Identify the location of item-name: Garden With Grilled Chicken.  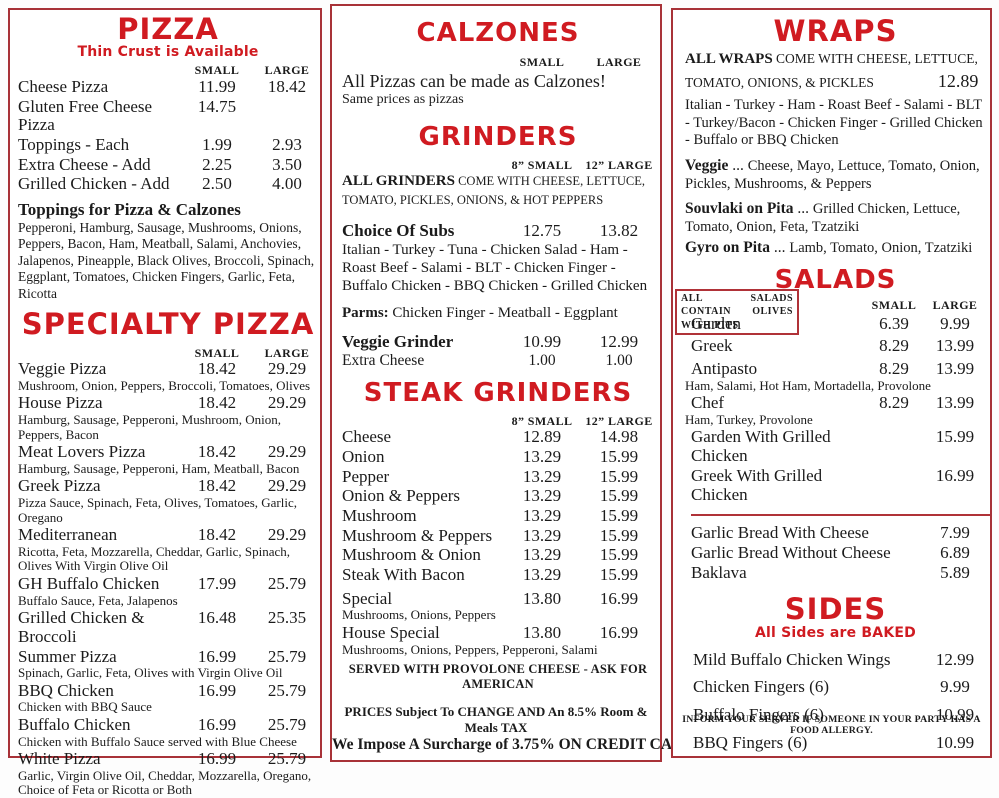
(761, 446).